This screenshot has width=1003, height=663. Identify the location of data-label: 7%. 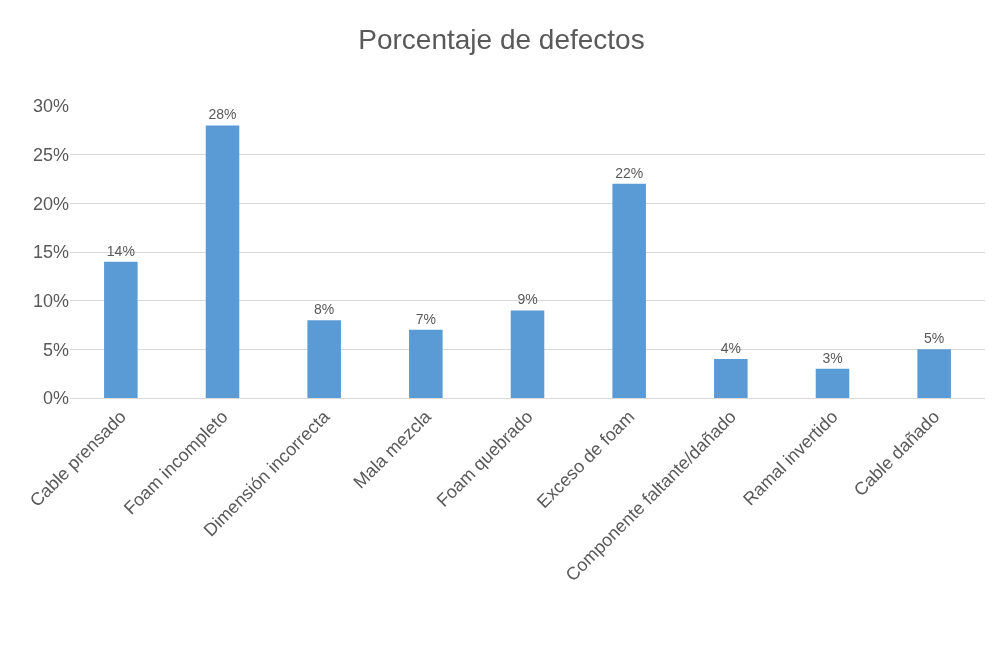
(425, 318).